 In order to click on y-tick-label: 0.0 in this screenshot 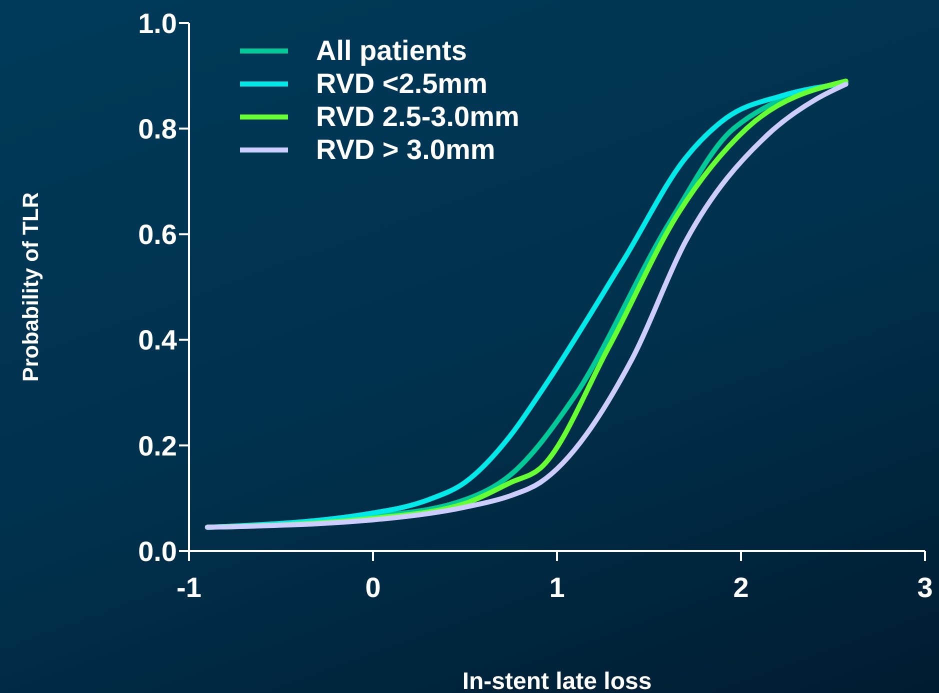, I will do `click(157, 551)`.